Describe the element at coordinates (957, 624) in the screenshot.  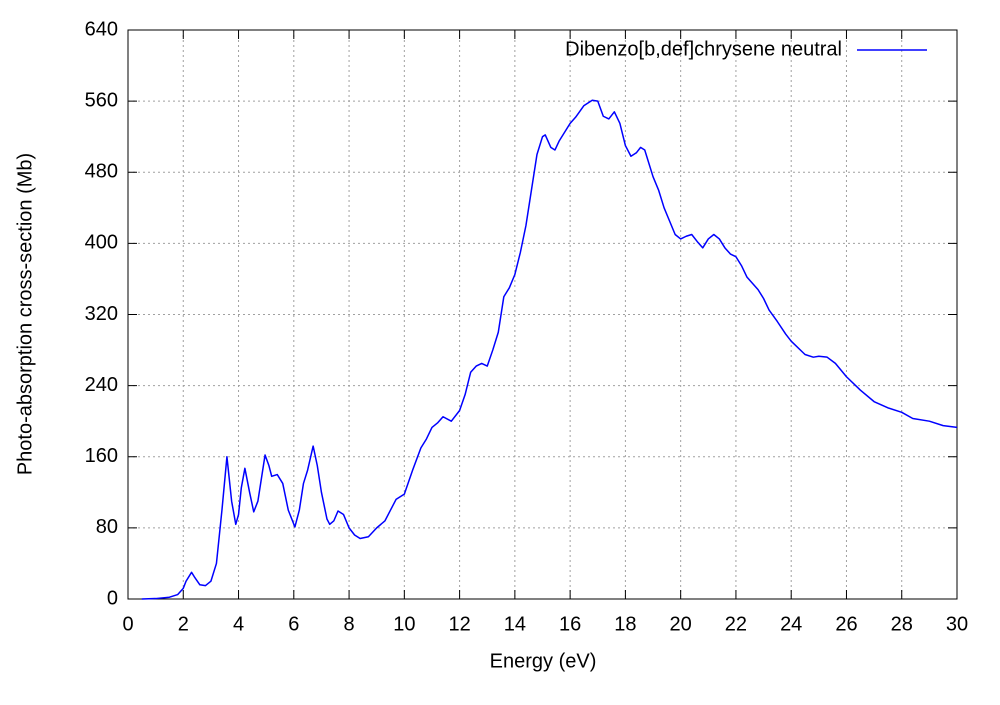
I see `x-tick-label: 30` at that location.